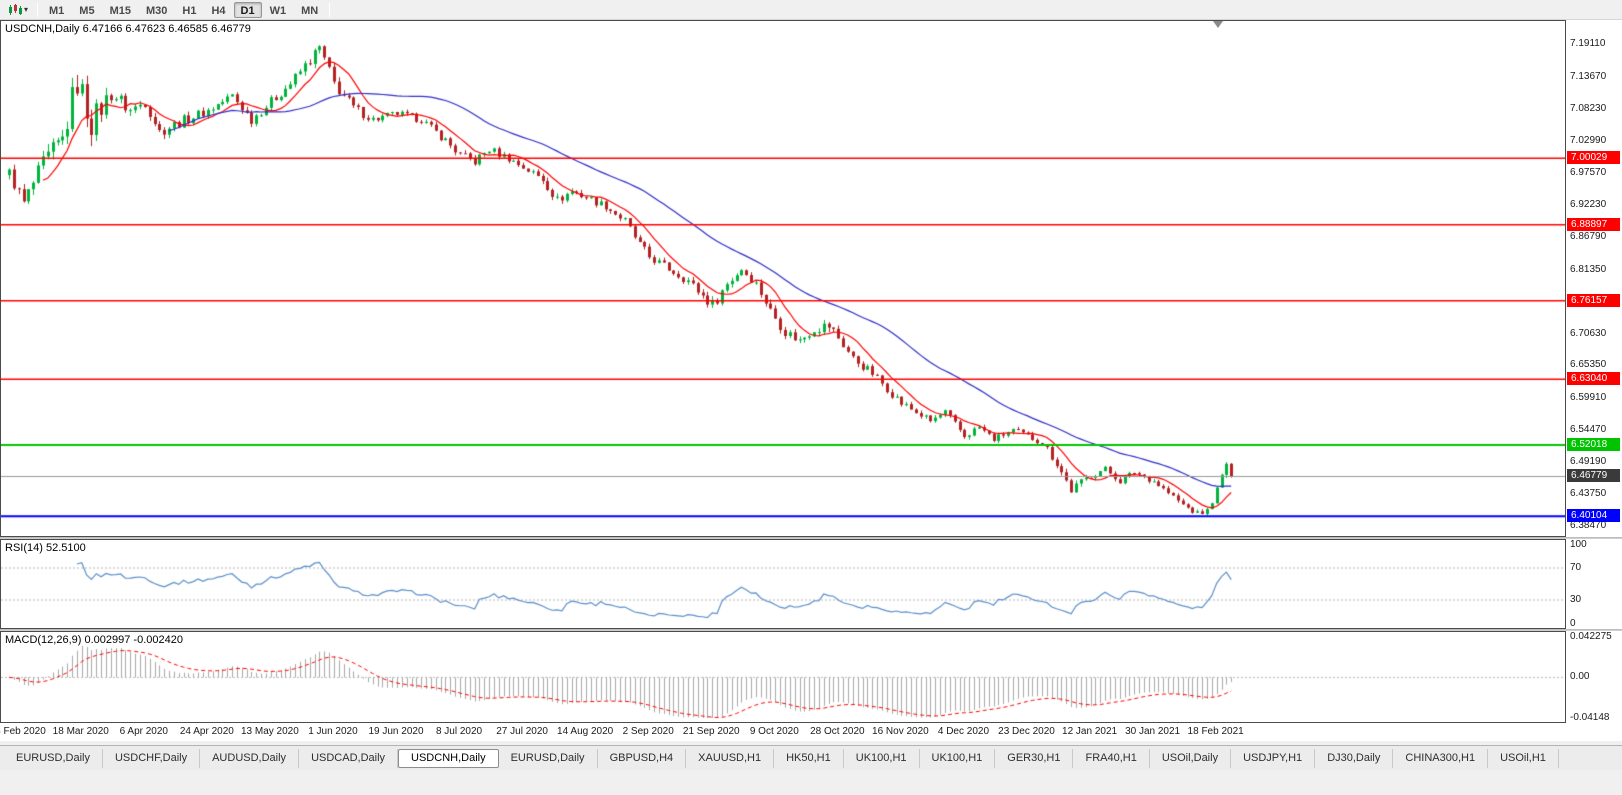  Describe the element at coordinates (120, 10) in the screenshot. I see `timeframe-button-m15: M15` at that location.